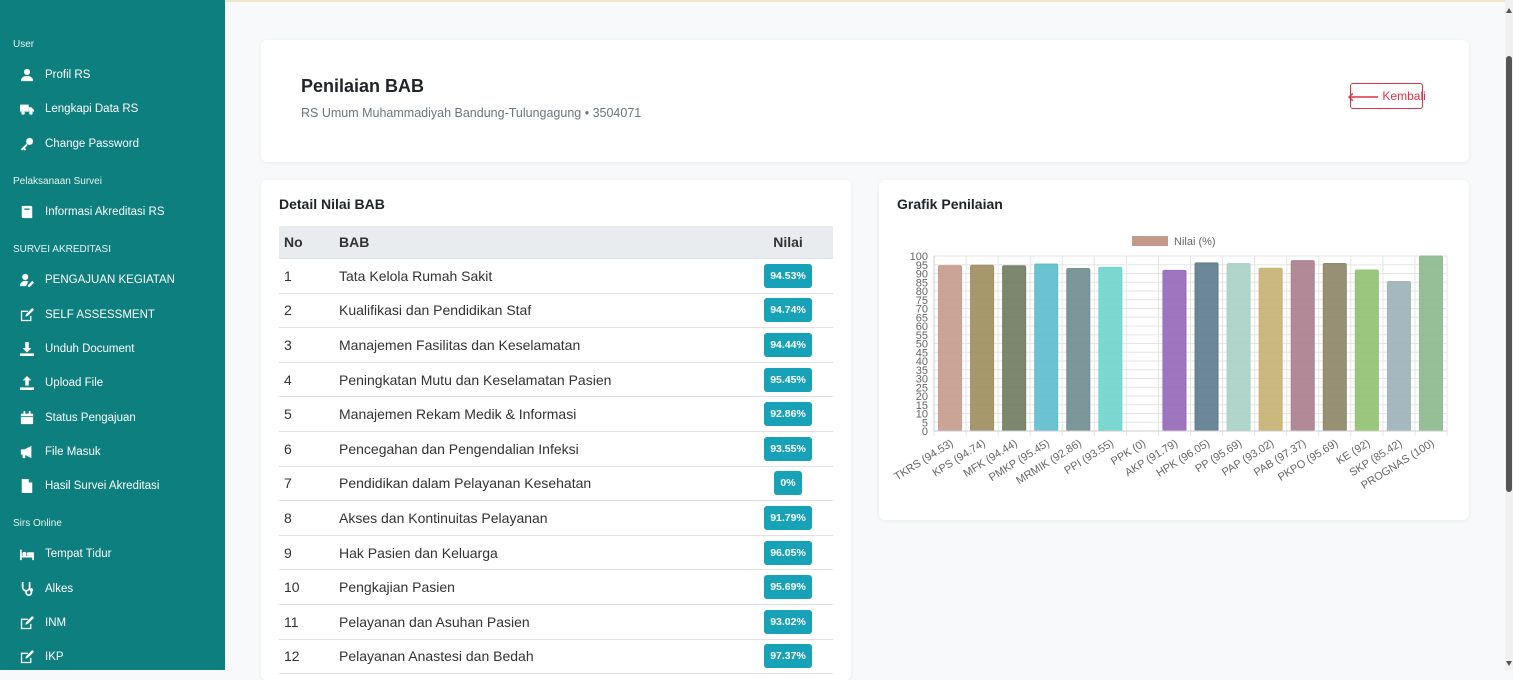  Describe the element at coordinates (27, 109) in the screenshot. I see `truck-icon` at that location.